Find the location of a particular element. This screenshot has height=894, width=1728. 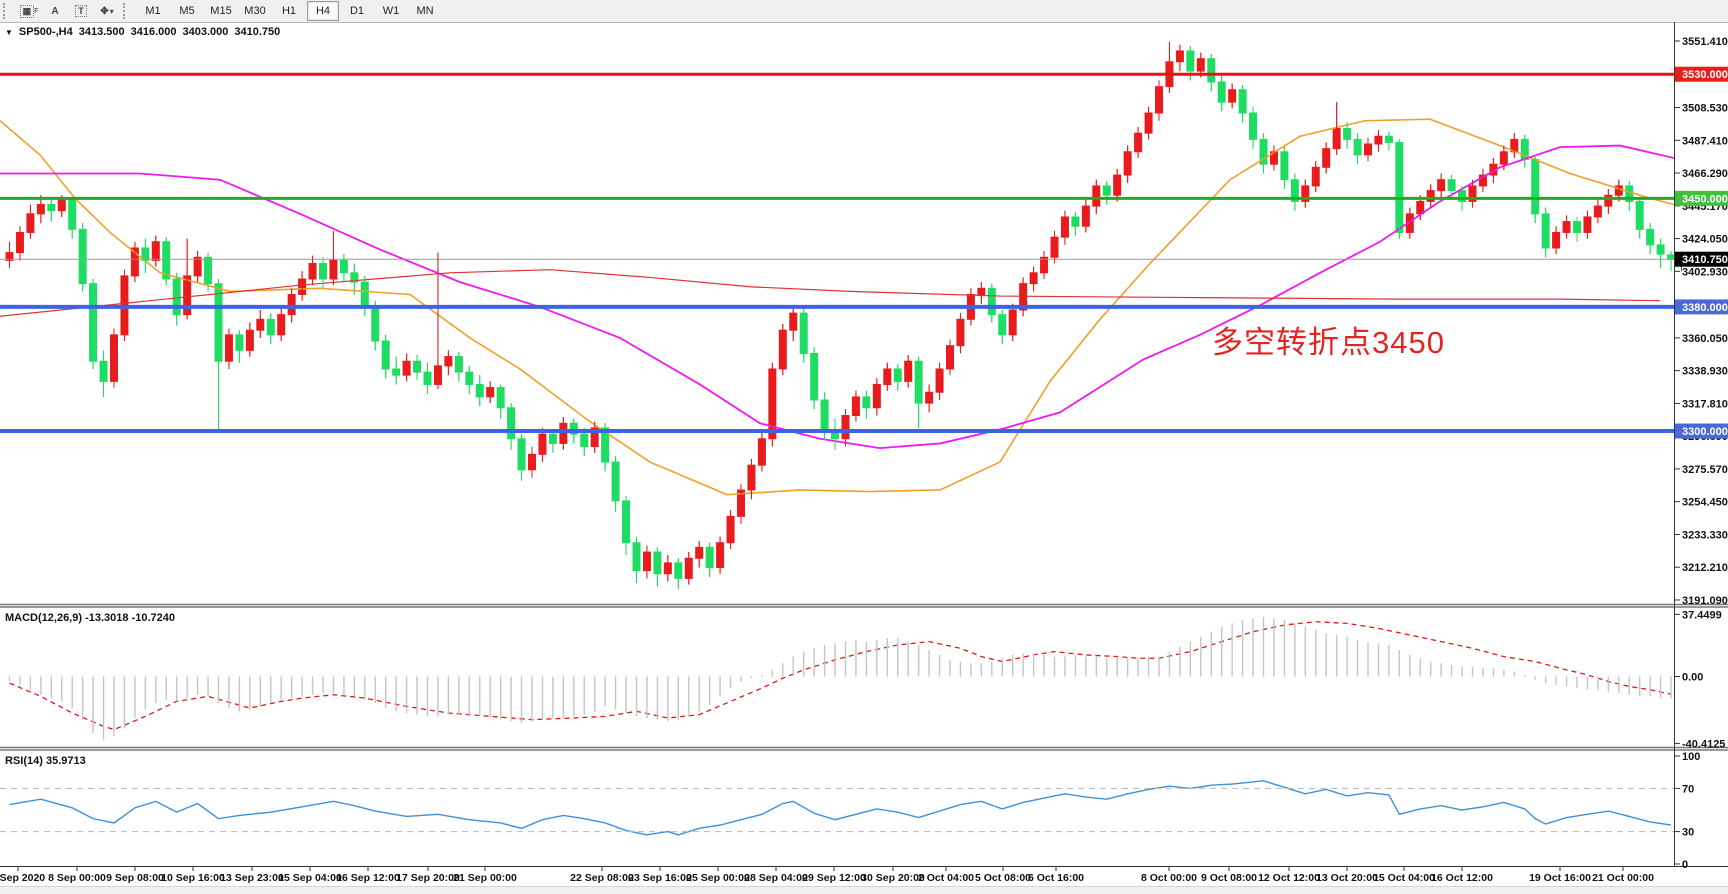

text-tool-icon: A is located at coordinates (55, 11).